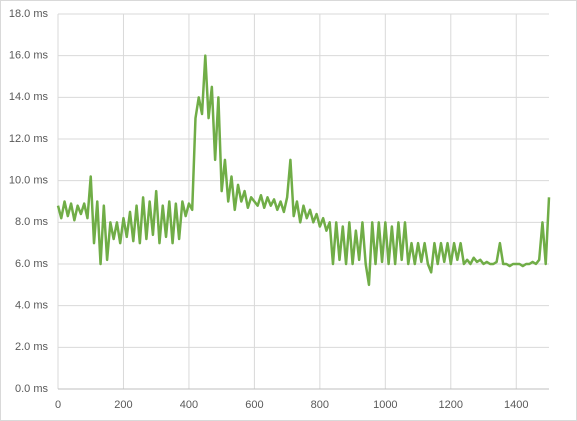 The image size is (577, 421). I want to click on x-tick-label: 400, so click(189, 405).